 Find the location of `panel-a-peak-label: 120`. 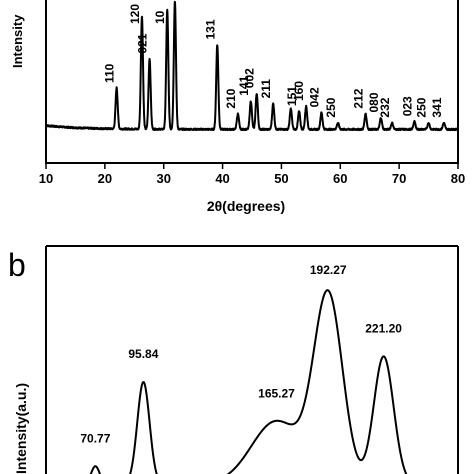

panel-a-peak-label: 120 is located at coordinates (135, 14).